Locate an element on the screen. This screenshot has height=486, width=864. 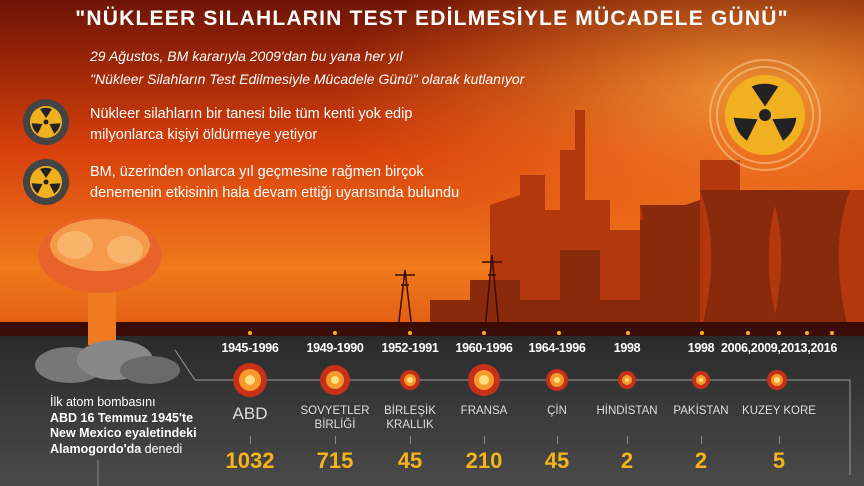
country-name-line: FRANSA is located at coordinates (484, 411).